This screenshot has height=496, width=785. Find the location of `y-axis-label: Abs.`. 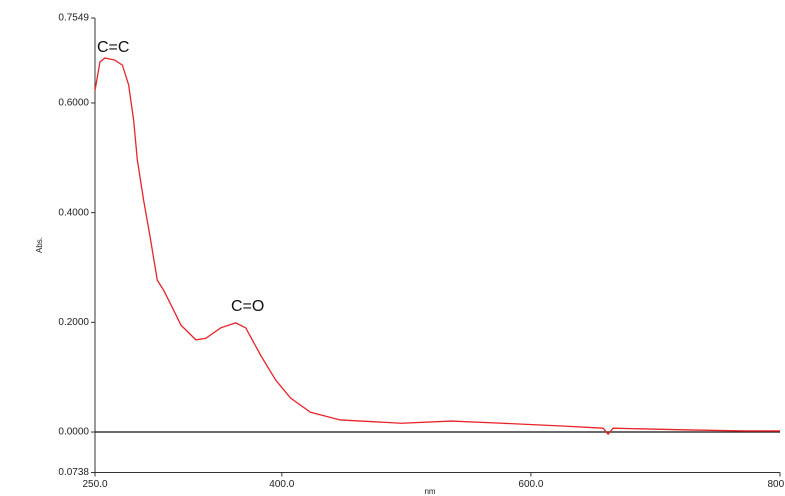

y-axis-label: Abs. is located at coordinates (39, 245).